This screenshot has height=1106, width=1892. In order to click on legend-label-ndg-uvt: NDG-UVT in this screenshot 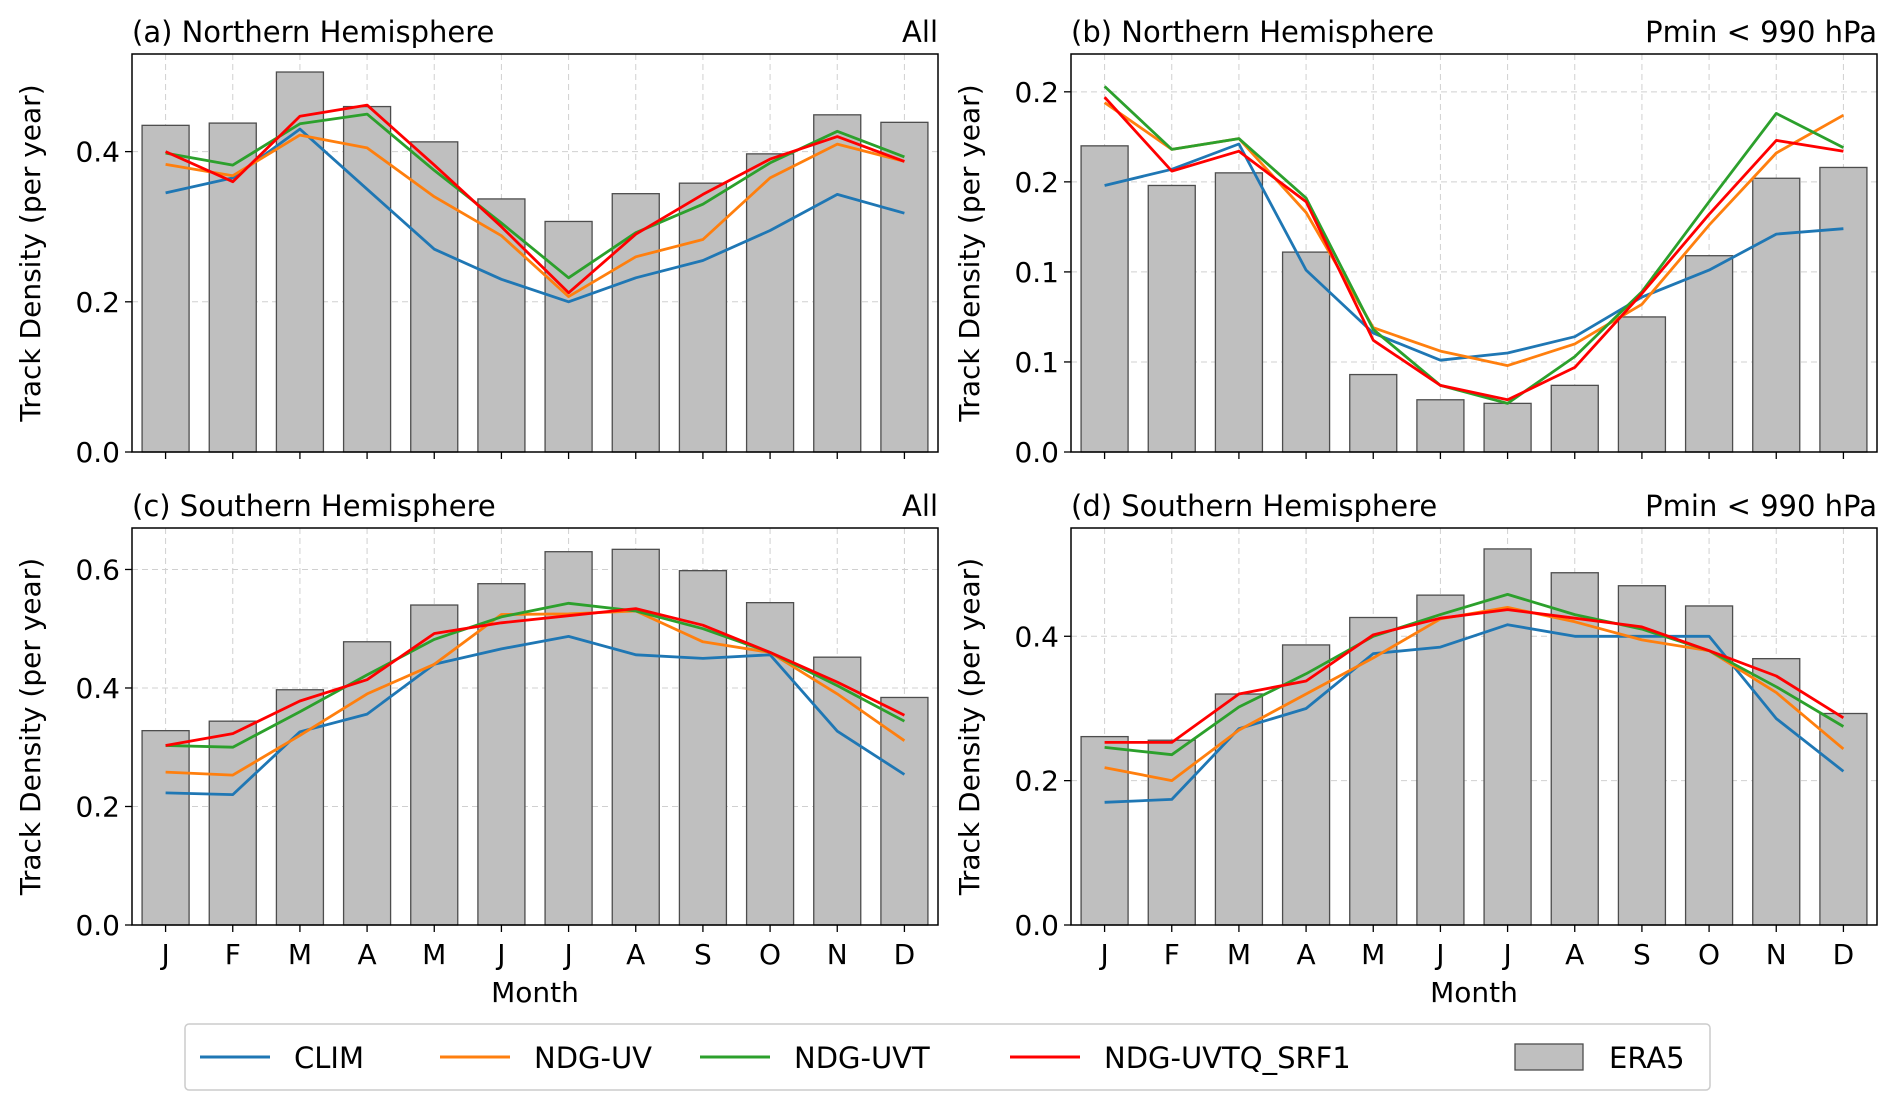, I will do `click(862, 1058)`.